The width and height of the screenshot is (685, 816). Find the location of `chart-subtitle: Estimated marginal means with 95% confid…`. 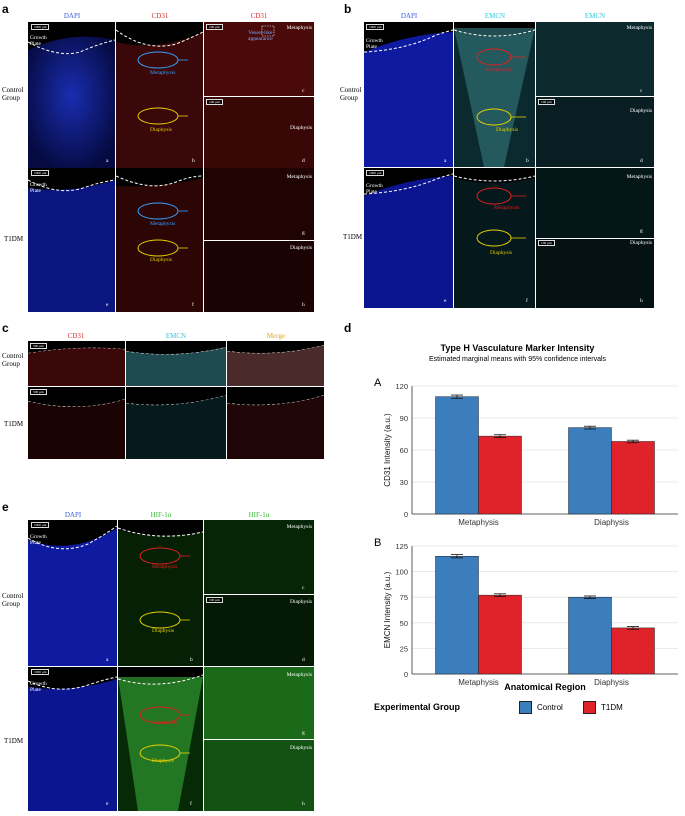

chart-subtitle: Estimated marginal means with 95% confid… is located at coordinates (517, 359).